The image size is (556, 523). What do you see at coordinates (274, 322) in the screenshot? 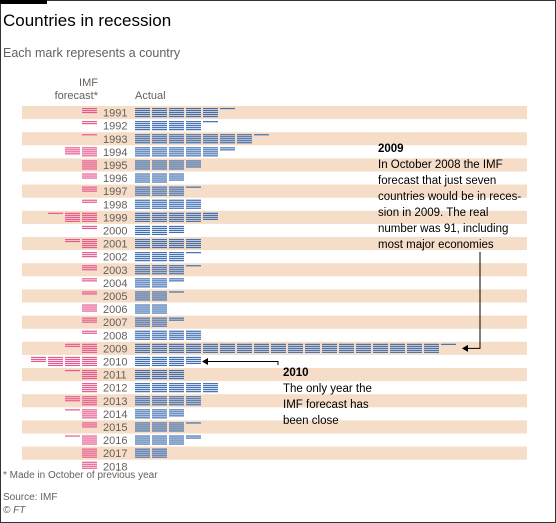
I see `band-2007` at bounding box center [274, 322].